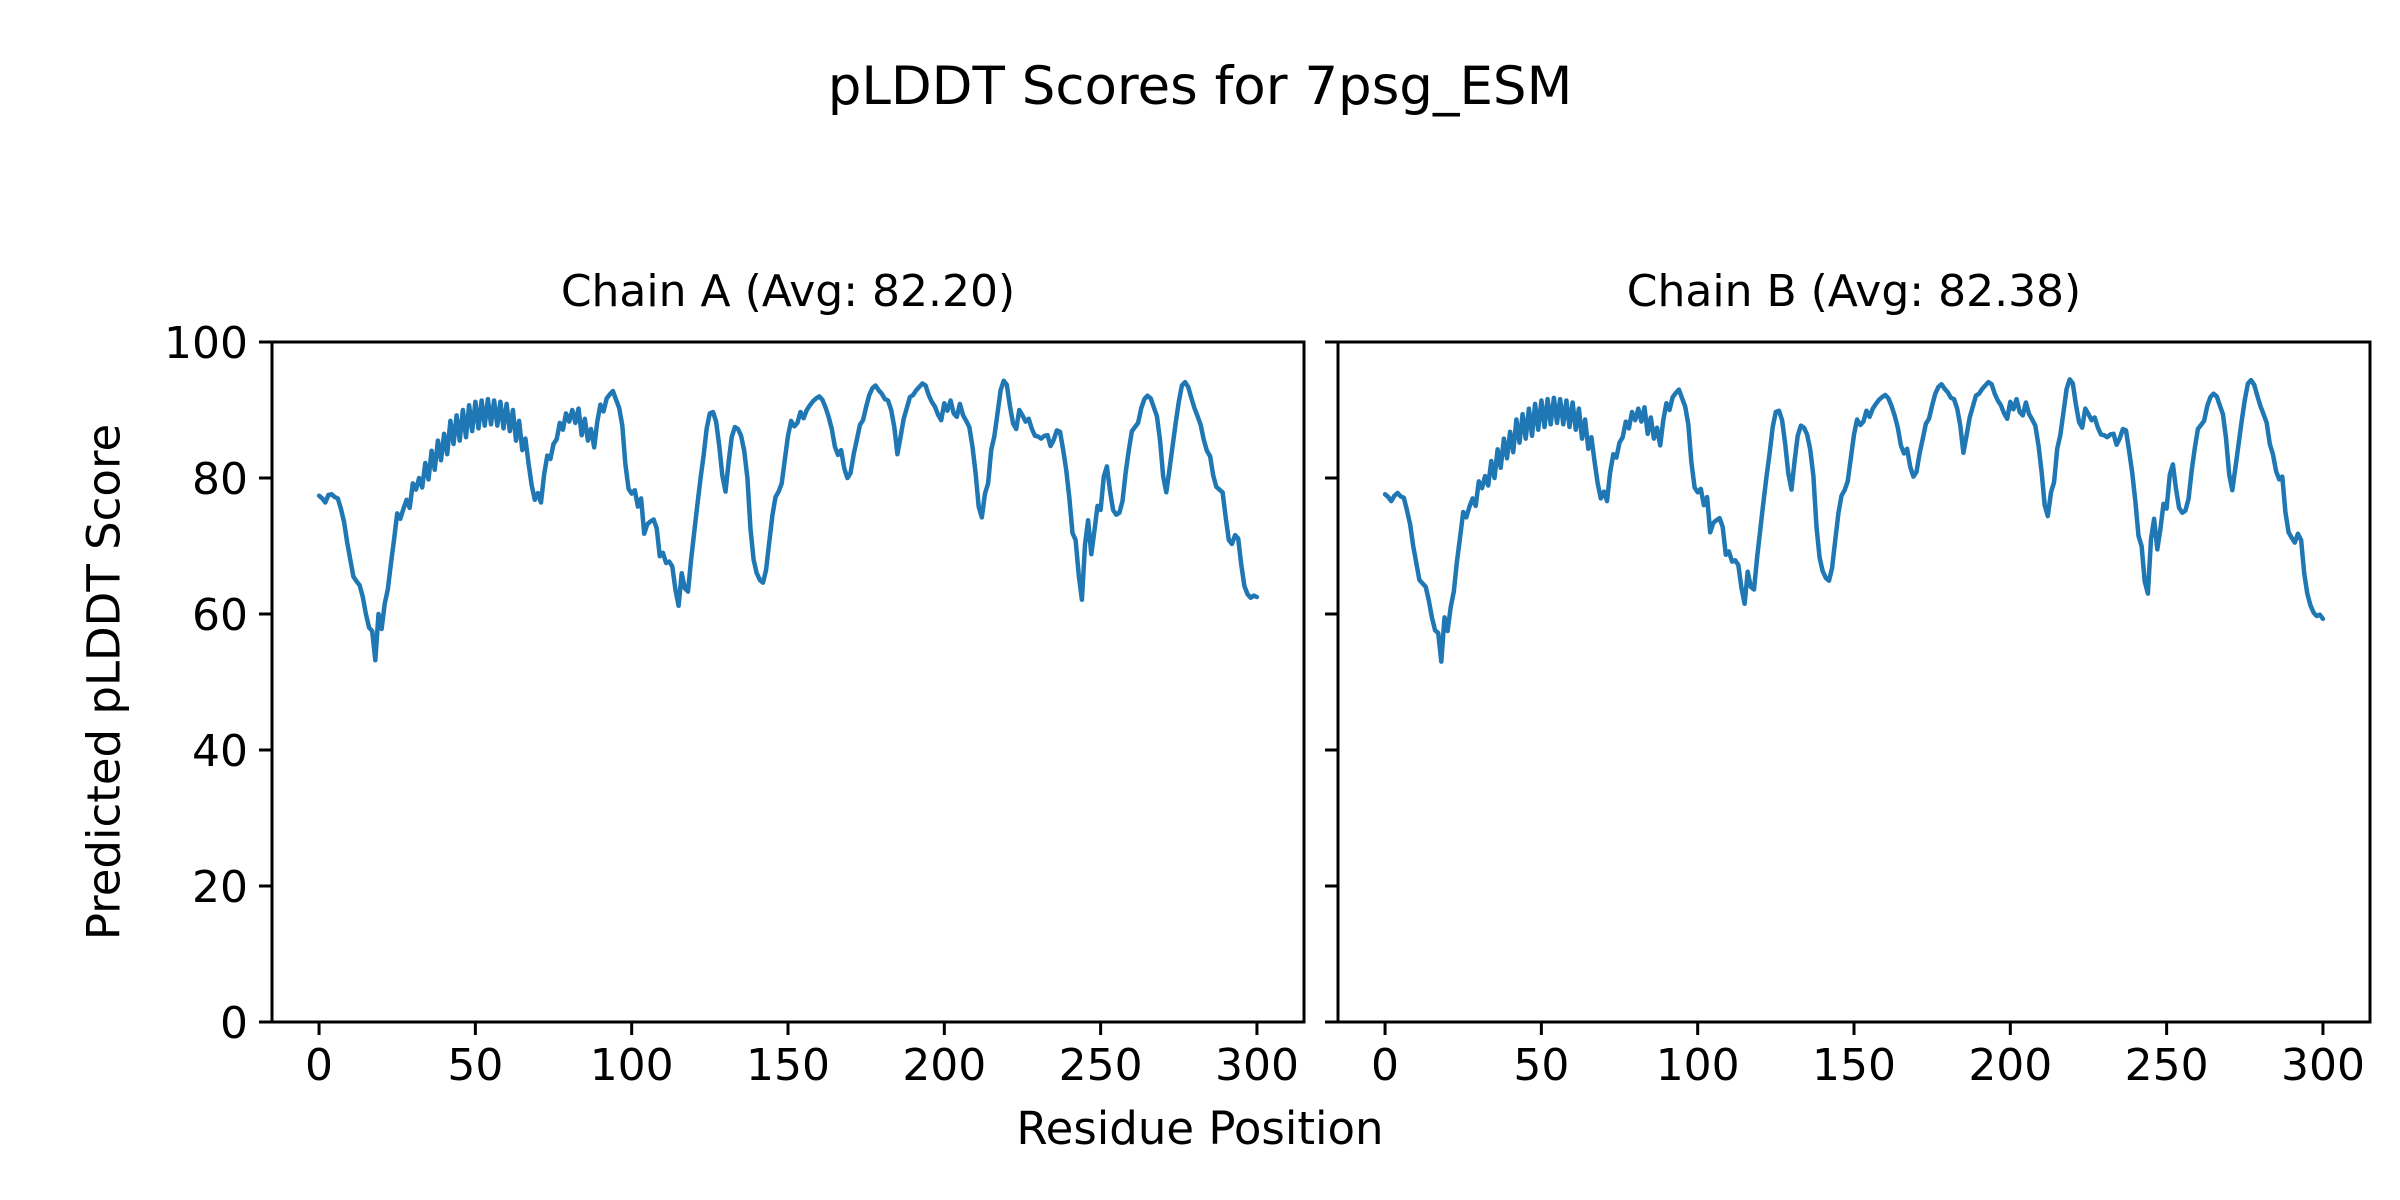  Describe the element at coordinates (220, 887) in the screenshot. I see `y-tick-label: 20` at that location.